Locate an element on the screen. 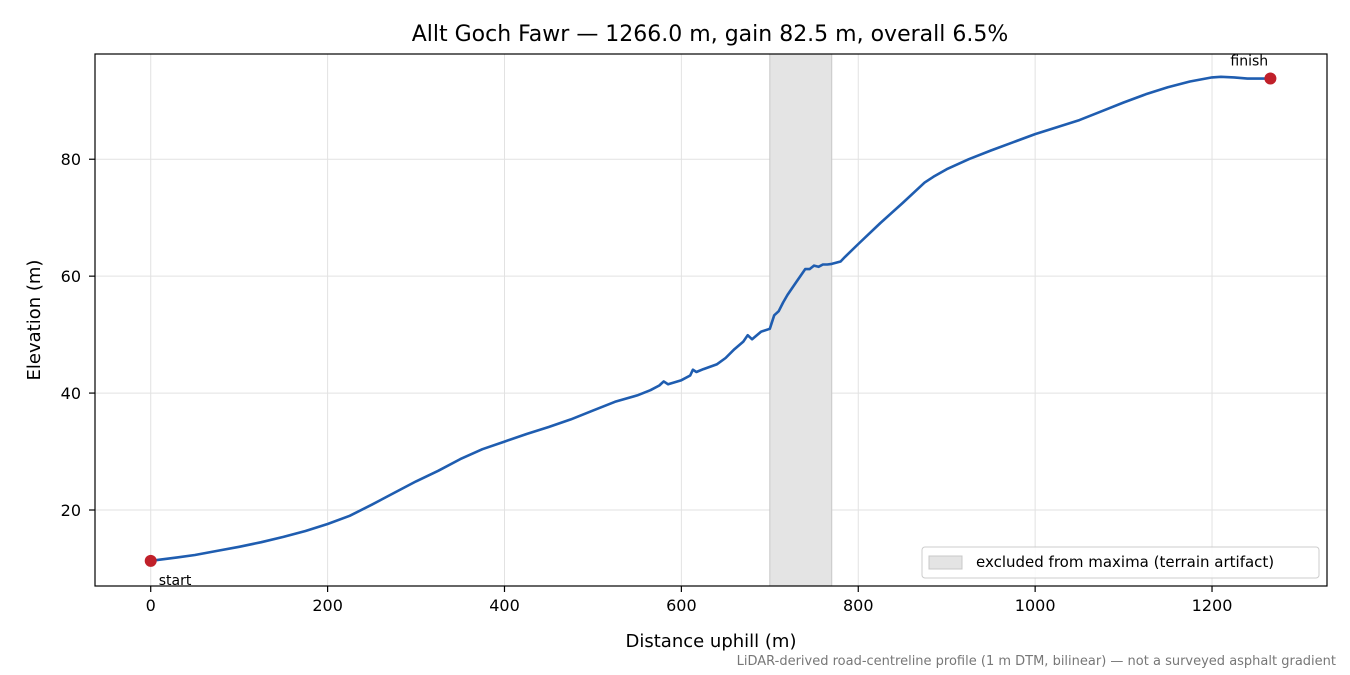  y-tick-label: 60 is located at coordinates (71, 276).